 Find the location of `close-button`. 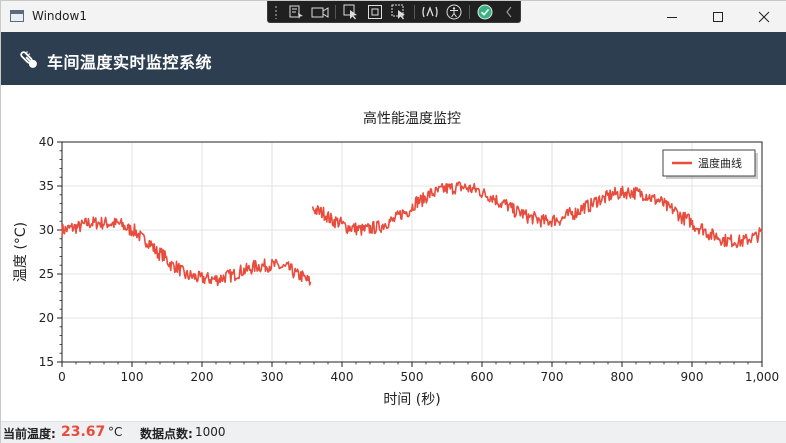

close-button is located at coordinates (763, 16).